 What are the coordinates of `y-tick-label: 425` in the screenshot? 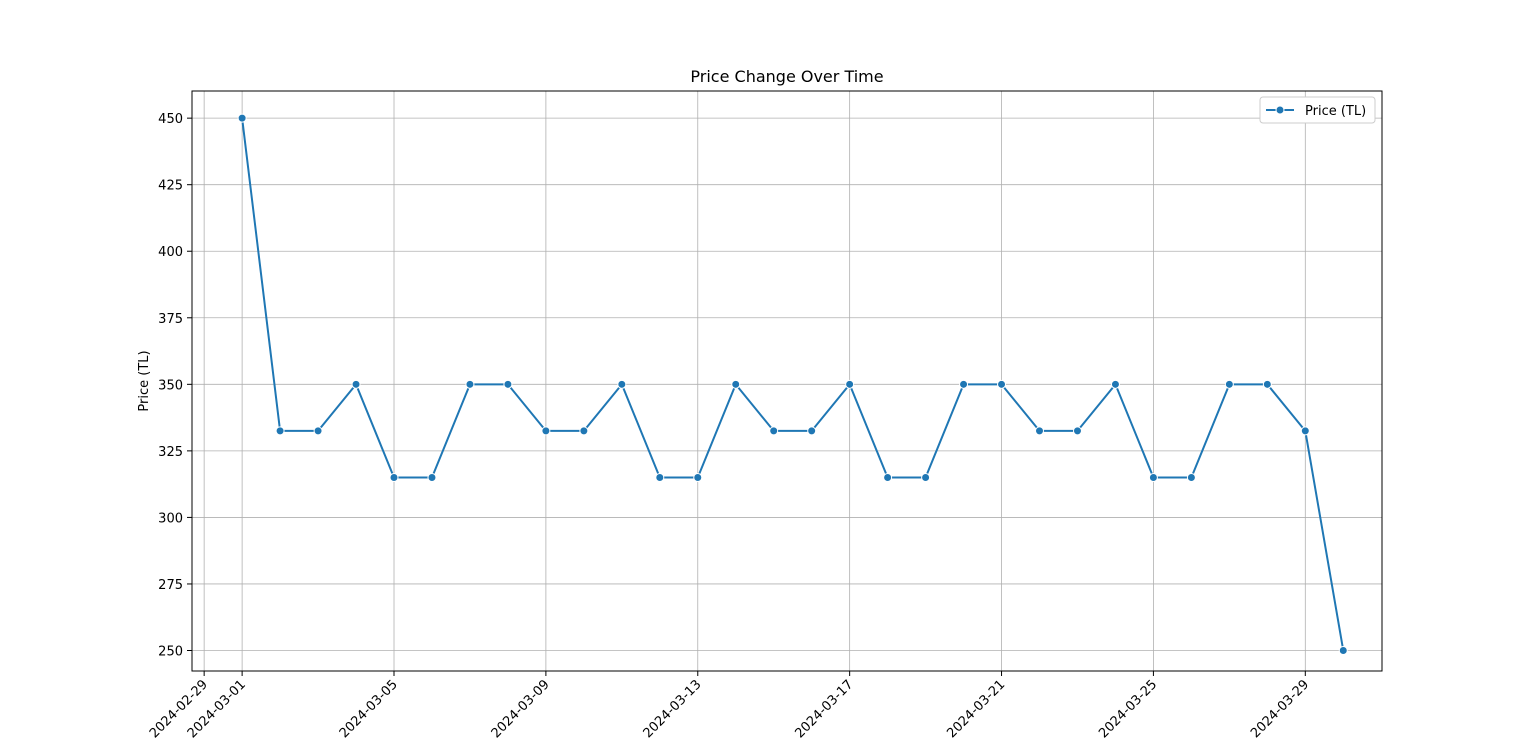 It's located at (170, 186).